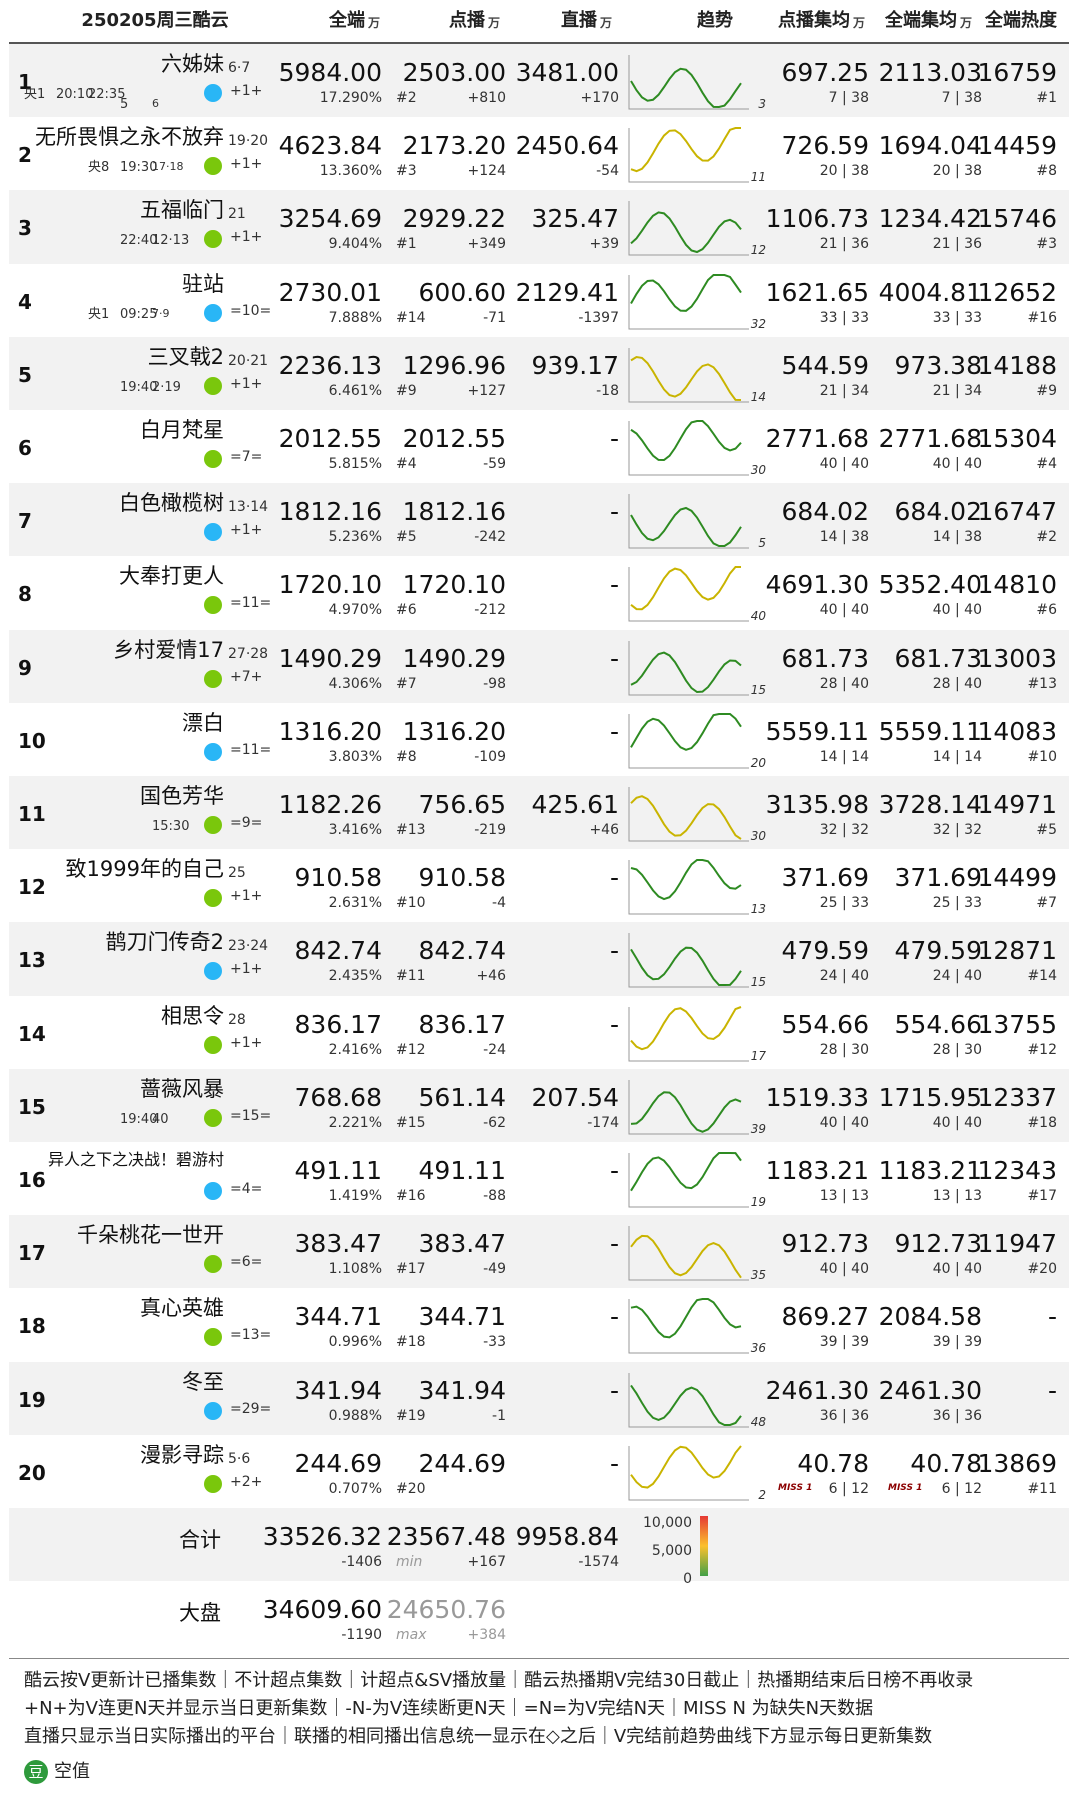 This screenshot has height=1812, width=1080. I want to click on vod-average: 479.59, so click(825, 951).